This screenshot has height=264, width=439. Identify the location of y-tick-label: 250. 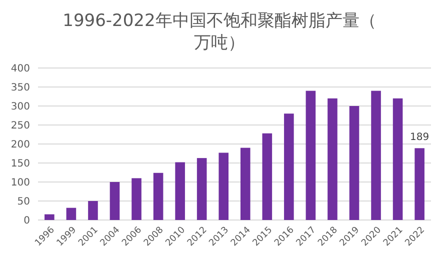
(20, 126).